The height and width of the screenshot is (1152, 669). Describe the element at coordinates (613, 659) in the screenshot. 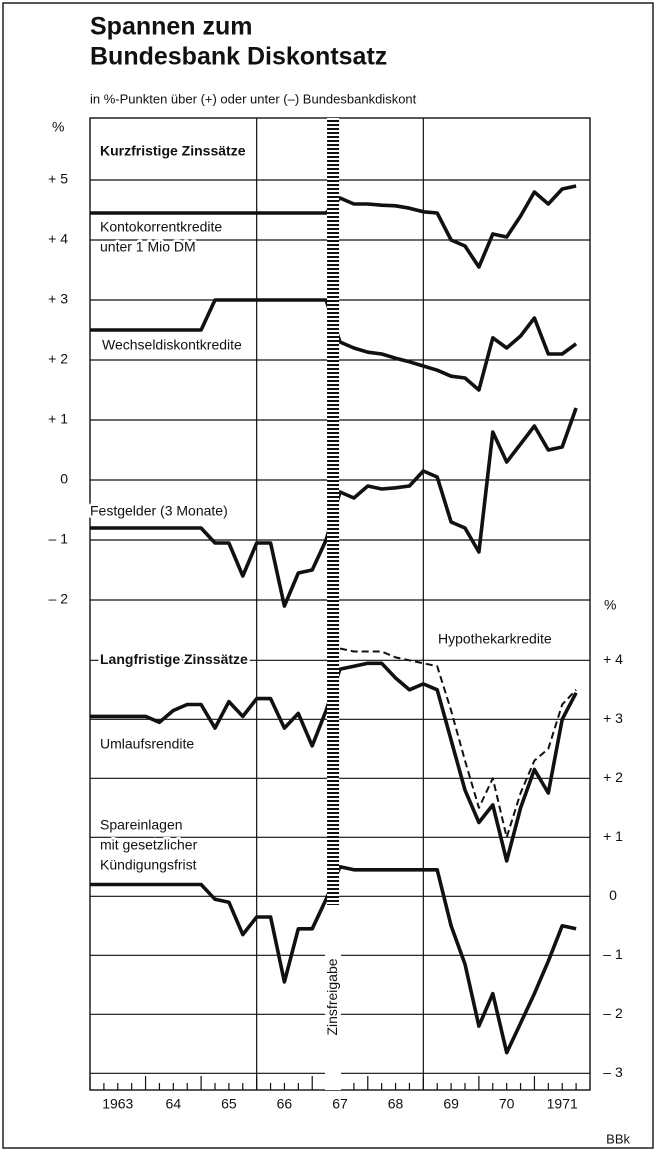

I see `y2-tick-label: + 4` at that location.